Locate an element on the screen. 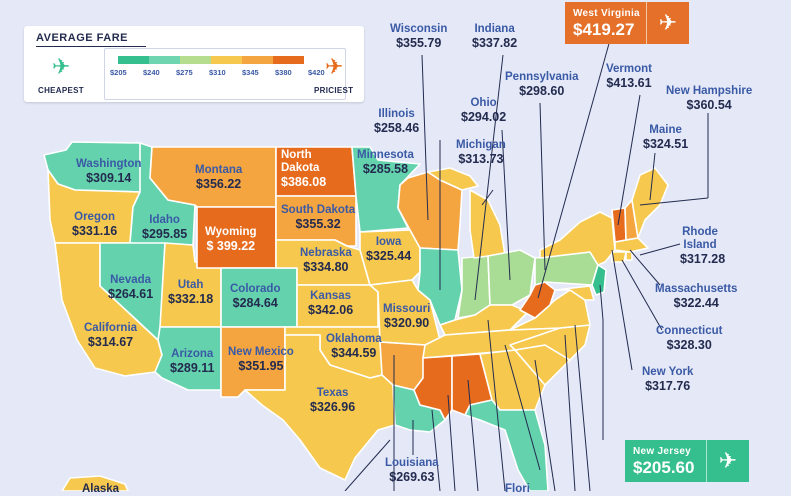 The width and height of the screenshot is (791, 496). legend-cheapest-label: CHEAPEST is located at coordinates (61, 90).